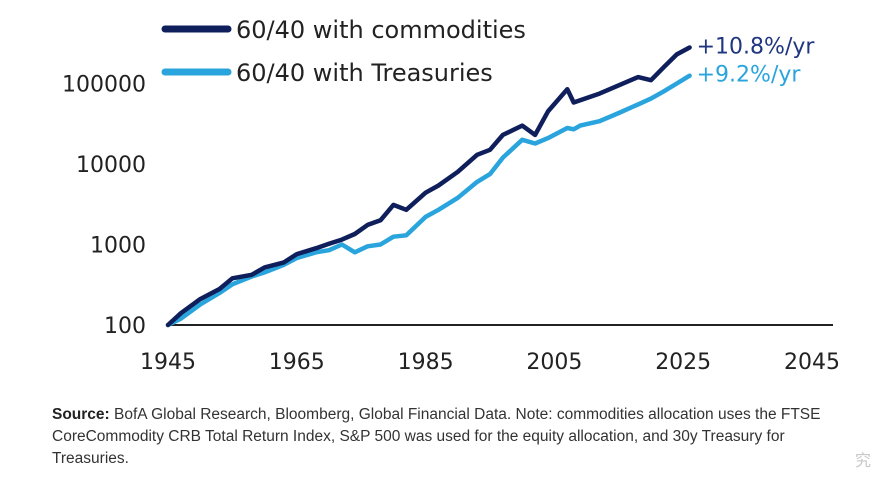 The width and height of the screenshot is (879, 483). I want to click on series-end-label: +9.2%/yr, so click(749, 75).